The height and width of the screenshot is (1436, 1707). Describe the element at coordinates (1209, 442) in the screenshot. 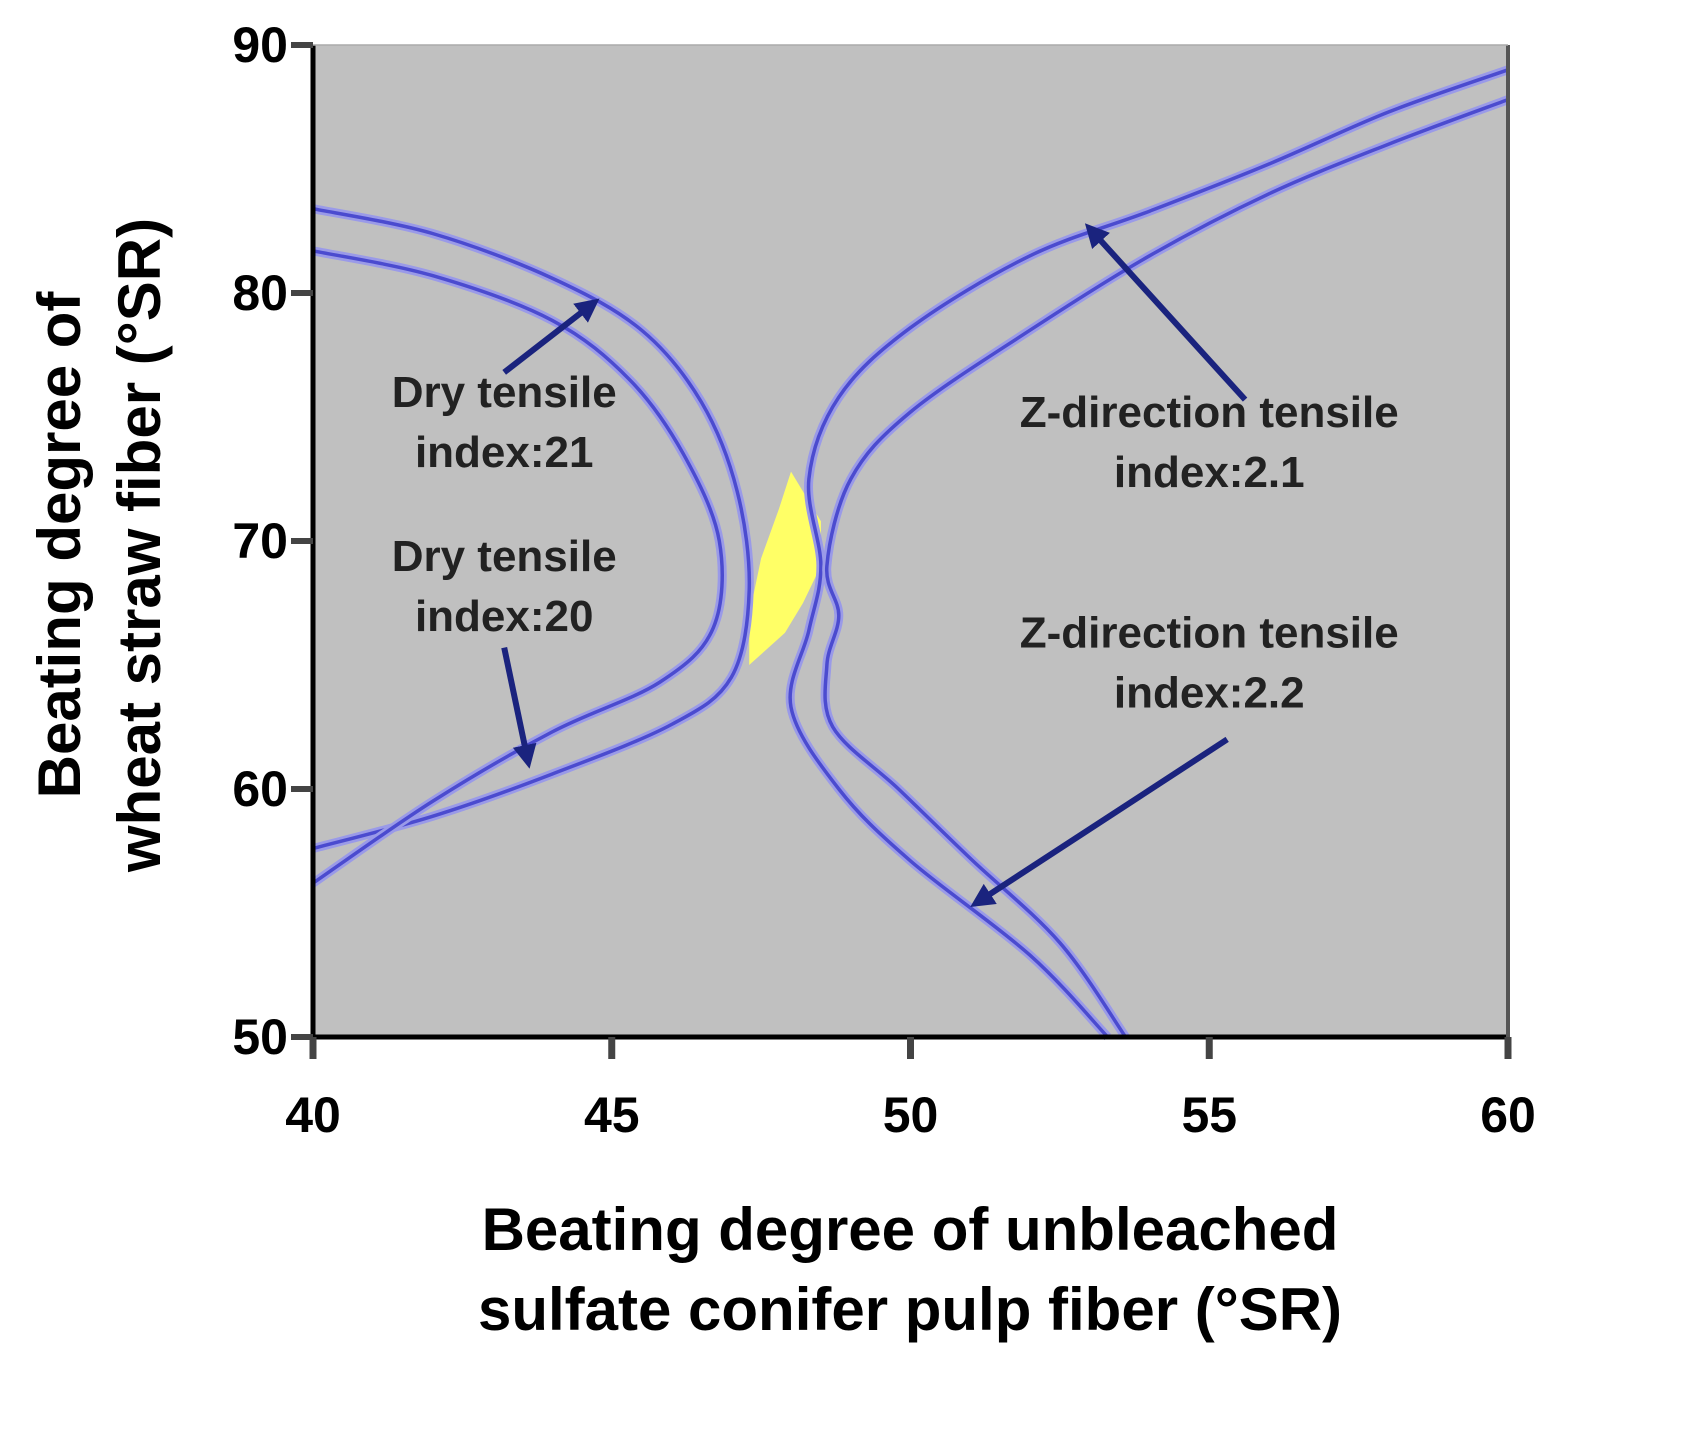

I see `annotation-label-3: Z-direction tensile index:2.1` at that location.